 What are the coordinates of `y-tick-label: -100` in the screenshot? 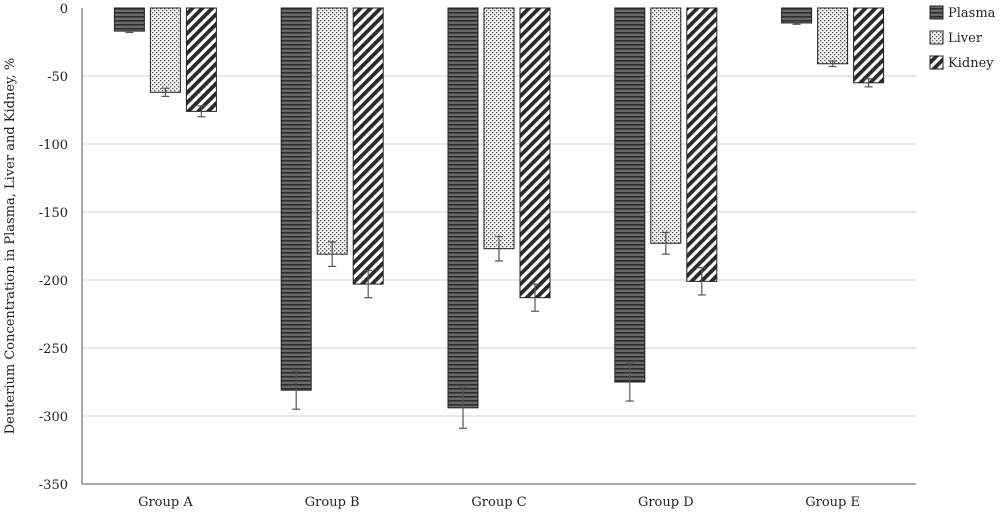 It's located at (53, 145).